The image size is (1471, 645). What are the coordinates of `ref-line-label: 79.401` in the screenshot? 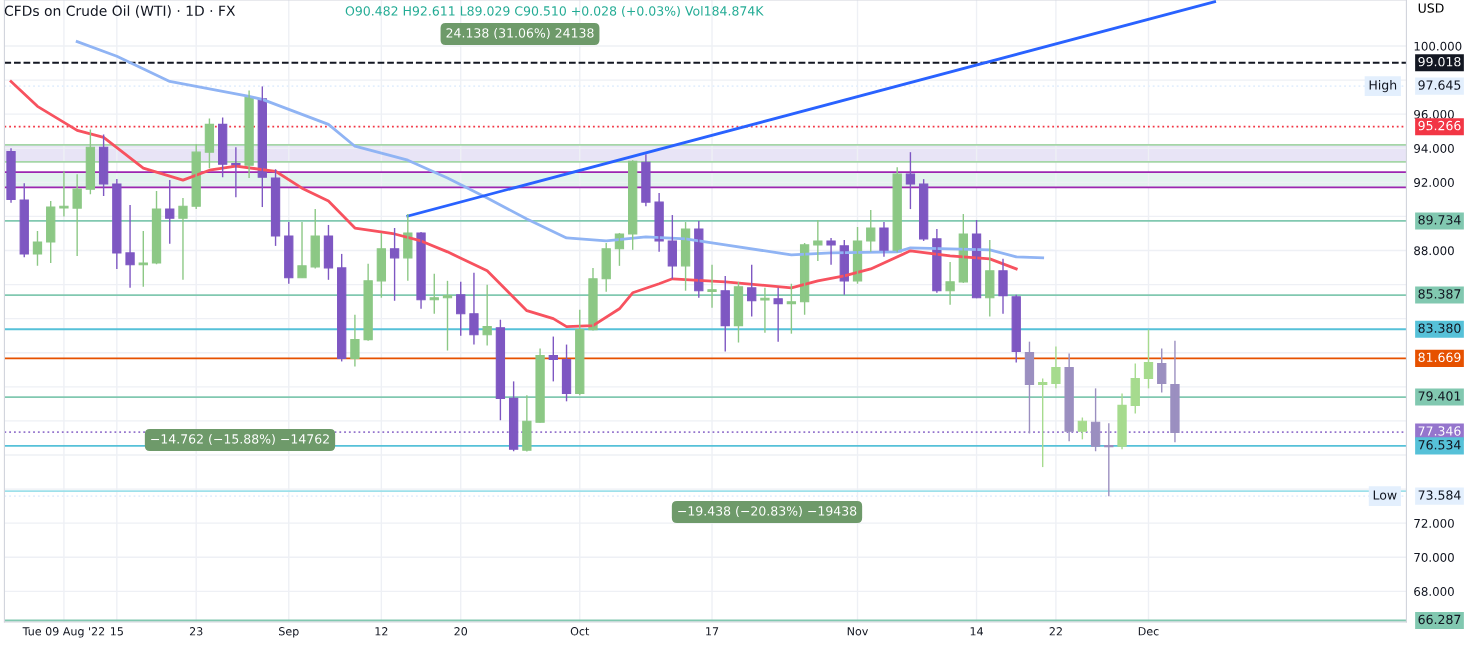 It's located at (1439, 396).